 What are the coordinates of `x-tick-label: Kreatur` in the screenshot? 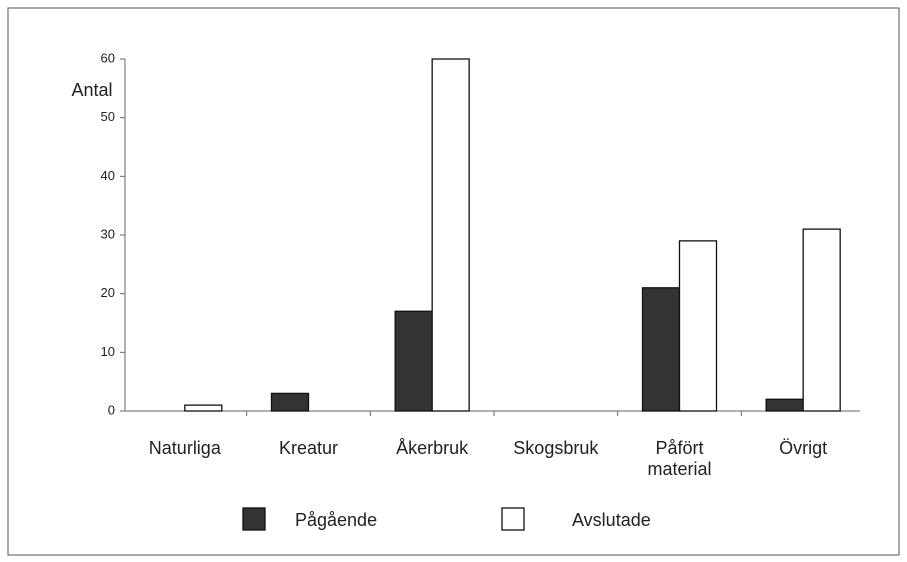 It's located at (308, 448).